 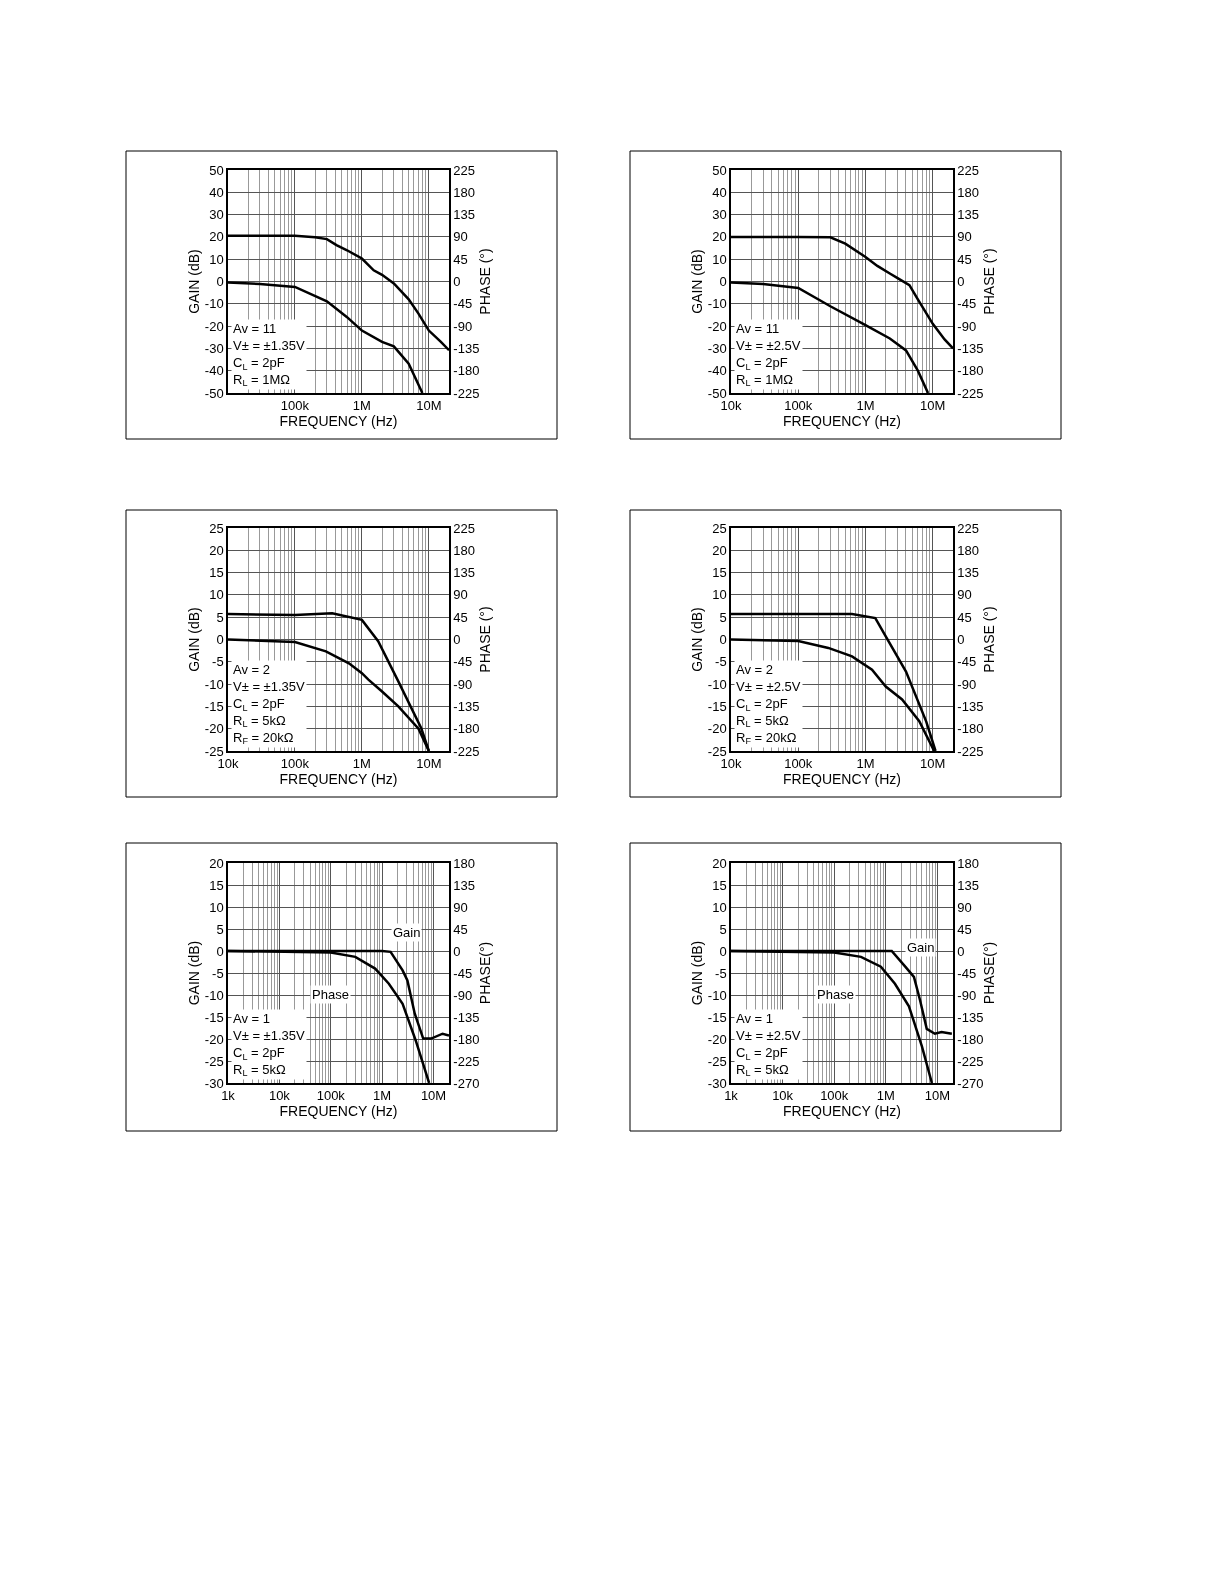 What do you see at coordinates (835, 994) in the screenshot?
I see `text: Phase` at bounding box center [835, 994].